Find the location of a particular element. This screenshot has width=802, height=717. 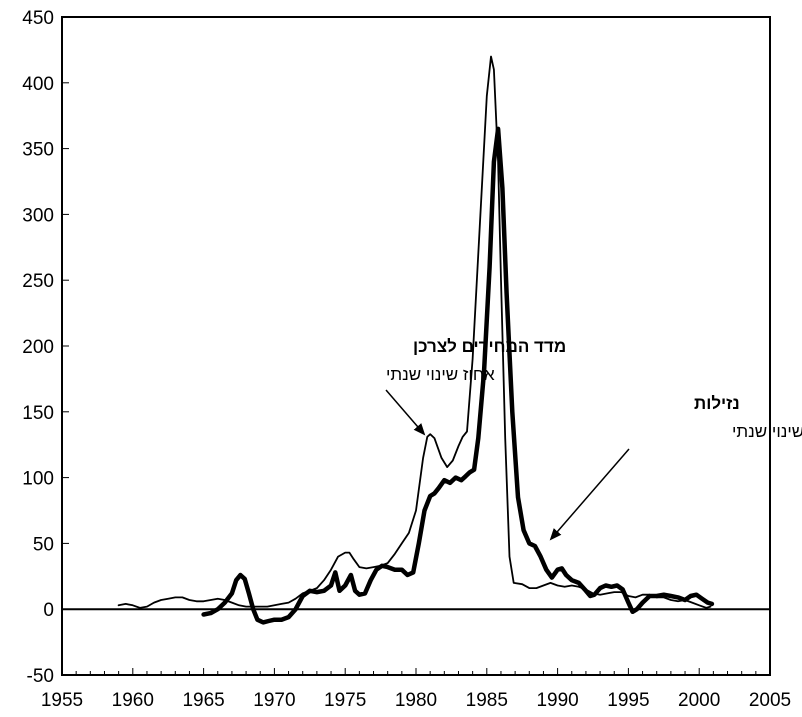

annotation-cpi: מדד המחירים לצרכן אחוז שינוי שנתי is located at coordinates (475, 386).